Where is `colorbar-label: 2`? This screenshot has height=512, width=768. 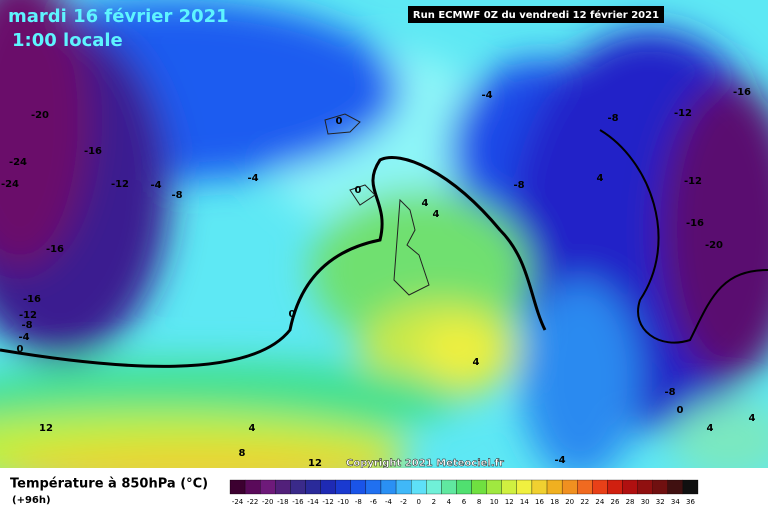 colorbar-label: 2 is located at coordinates (434, 502).